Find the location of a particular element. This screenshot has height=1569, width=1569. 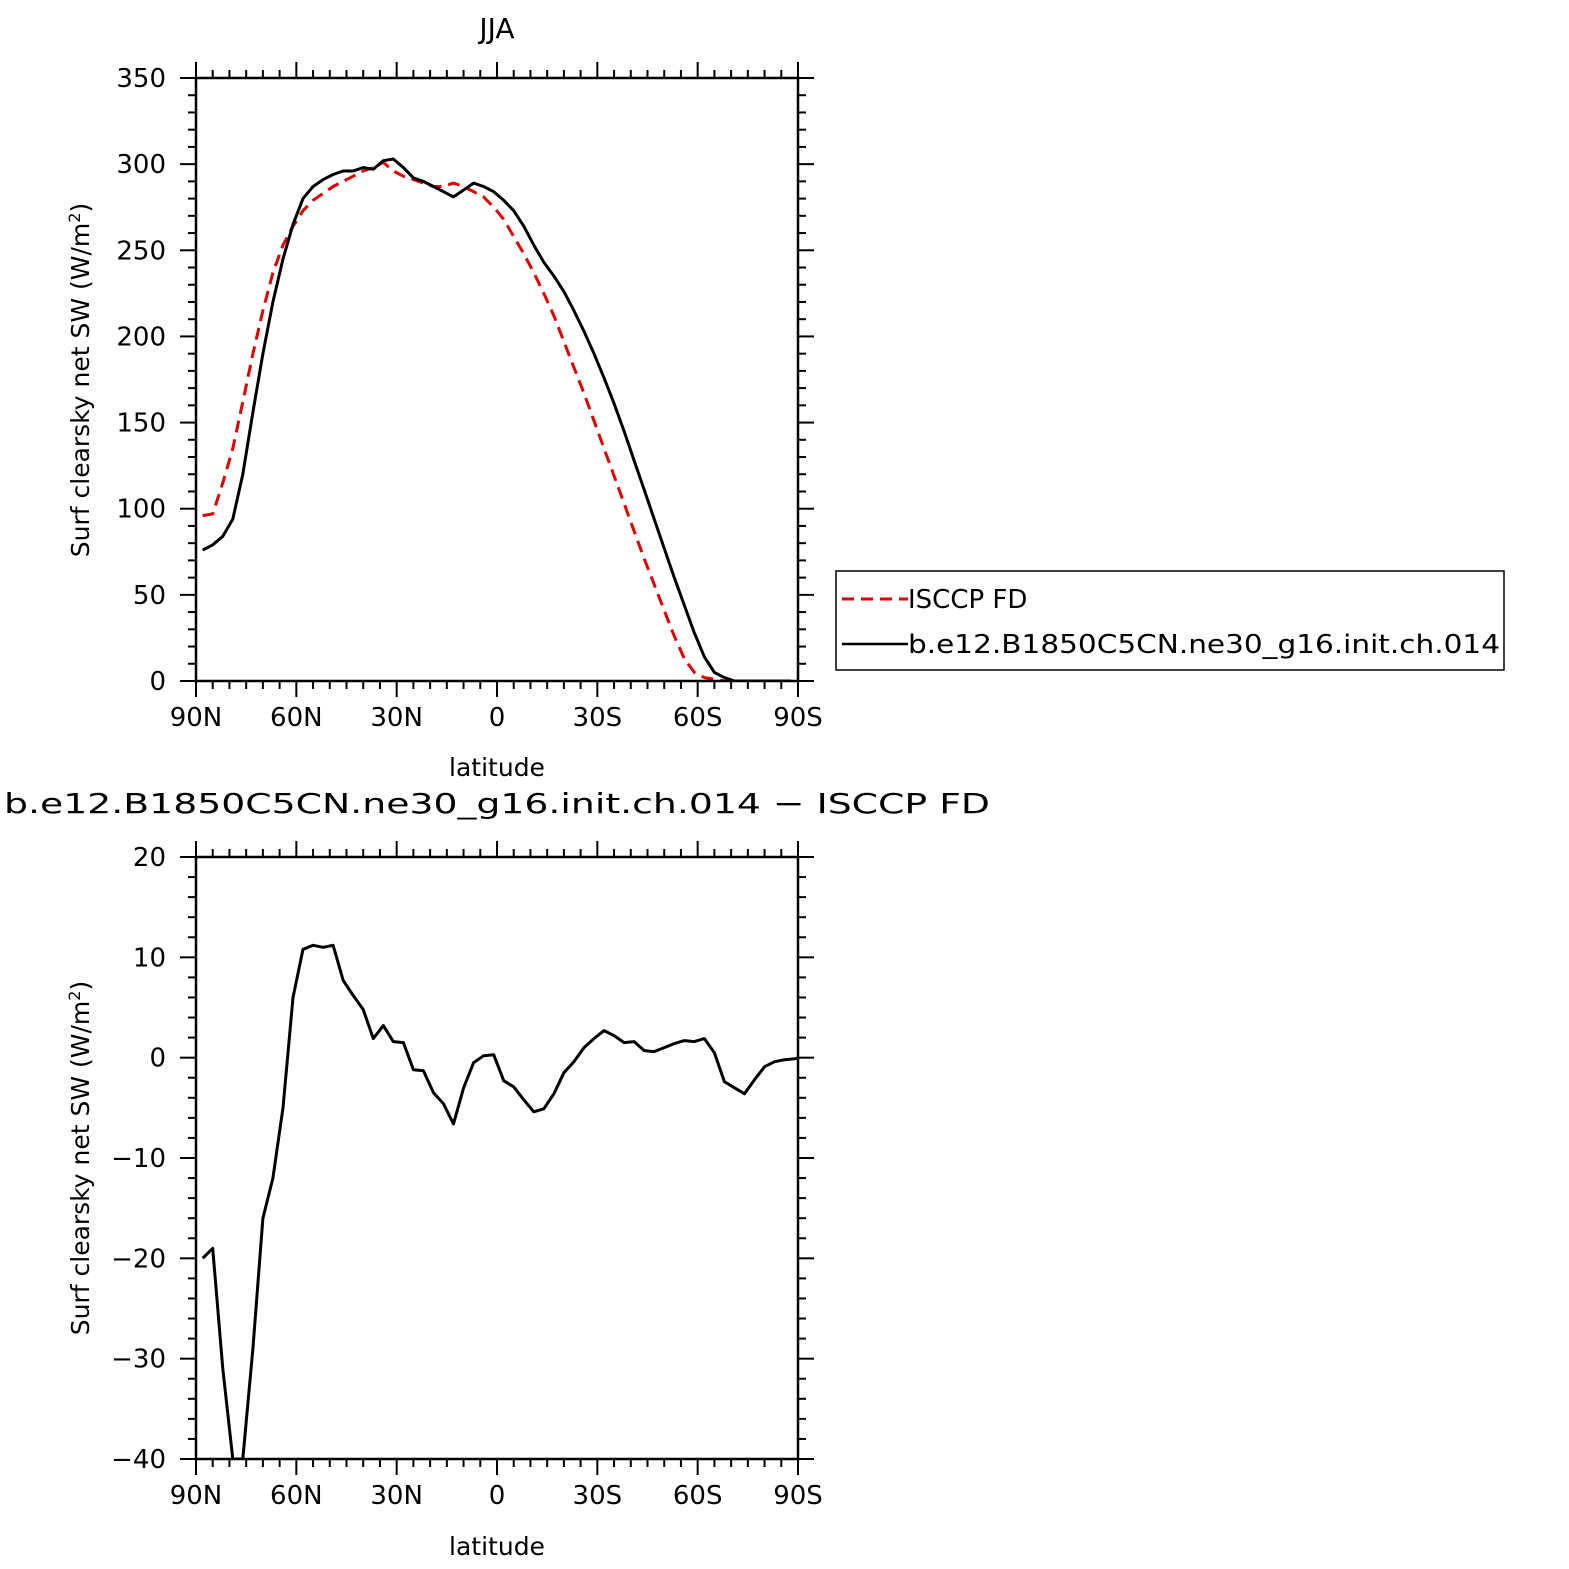

bottom-panel-frame is located at coordinates (497, 1158).